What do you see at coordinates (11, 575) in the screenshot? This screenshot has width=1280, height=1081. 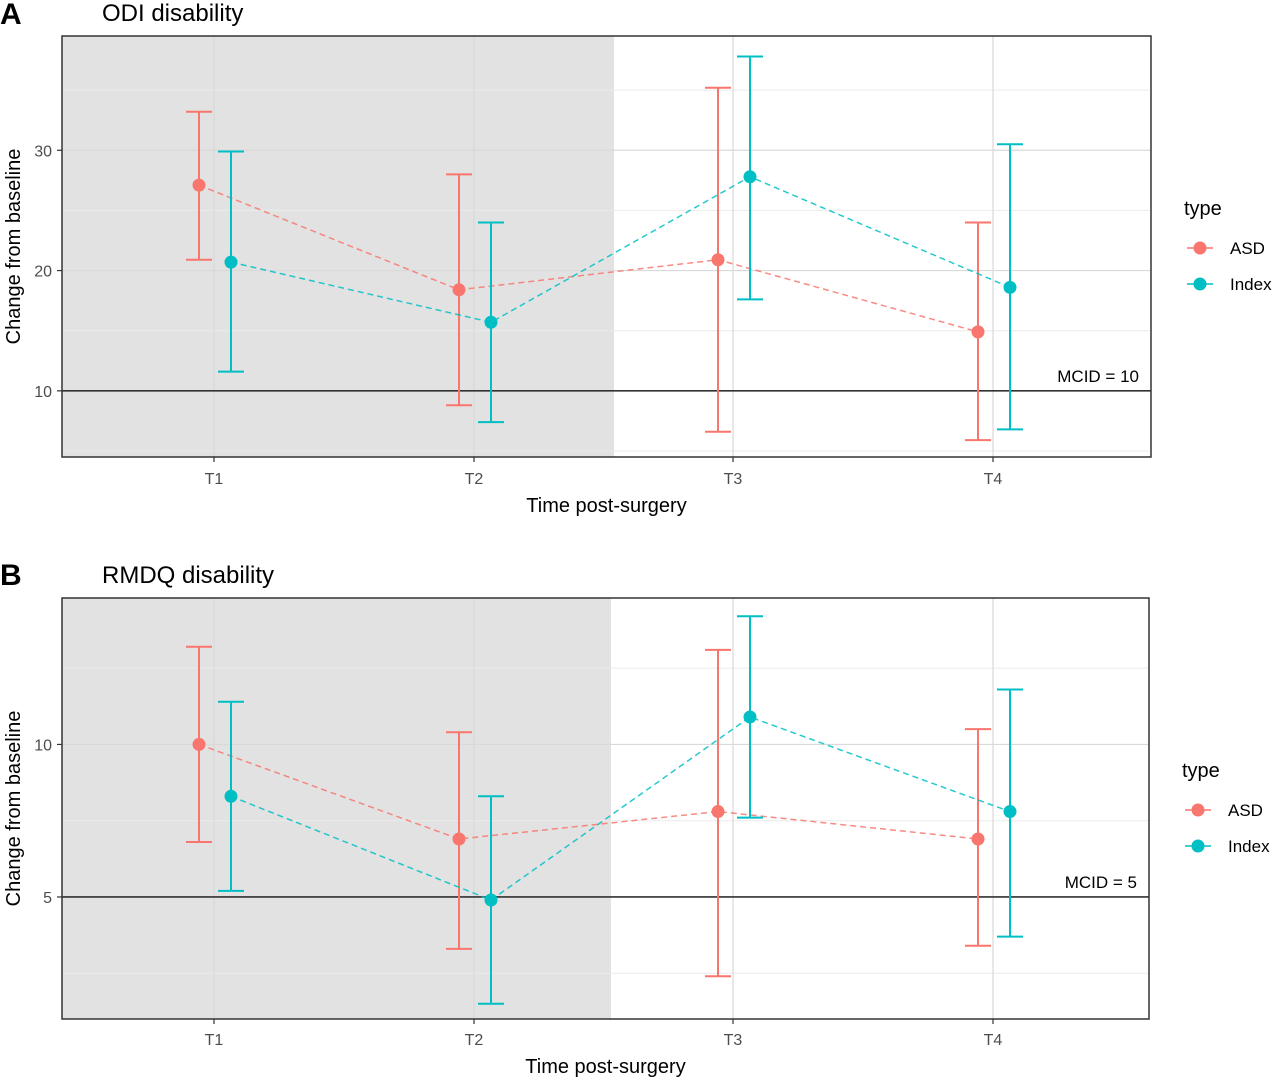 I see `panel-letter: B` at bounding box center [11, 575].